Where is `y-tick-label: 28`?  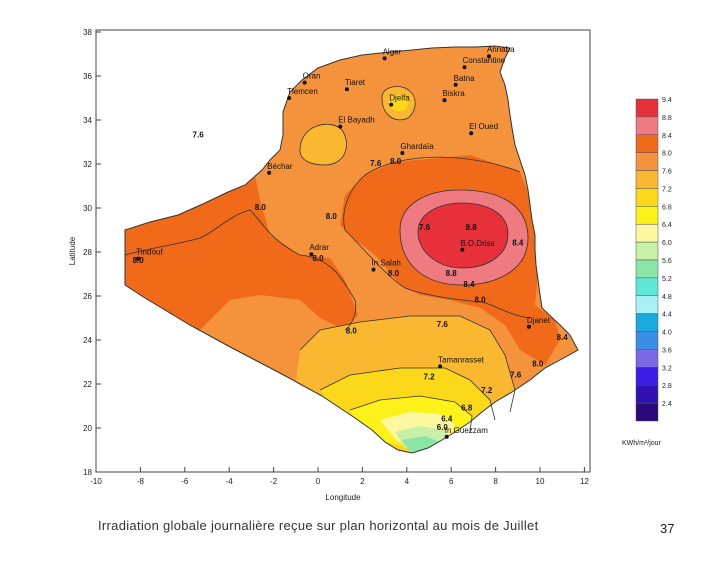 y-tick-label: 28 is located at coordinates (87, 252).